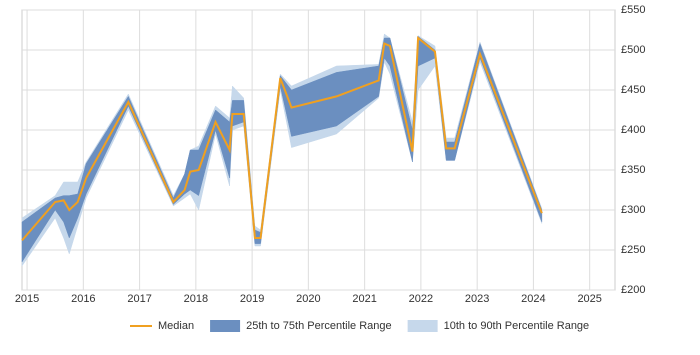  I want to click on x-tick-label: 2020, so click(308, 299).